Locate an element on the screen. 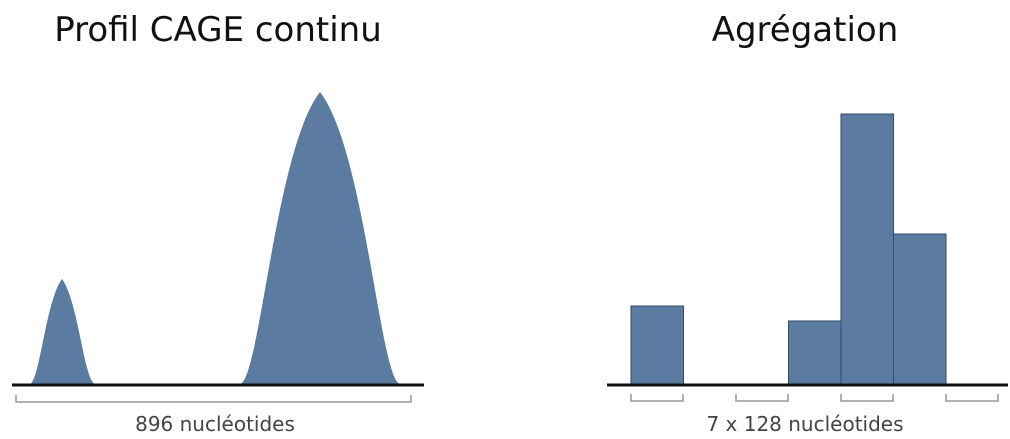 This screenshot has height=439, width=1010. right-title: Agrégation is located at coordinates (805, 30).